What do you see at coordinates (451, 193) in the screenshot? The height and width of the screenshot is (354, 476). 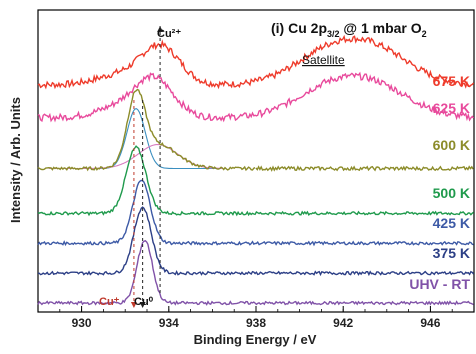 I see `series-label: 500 K` at bounding box center [451, 193].